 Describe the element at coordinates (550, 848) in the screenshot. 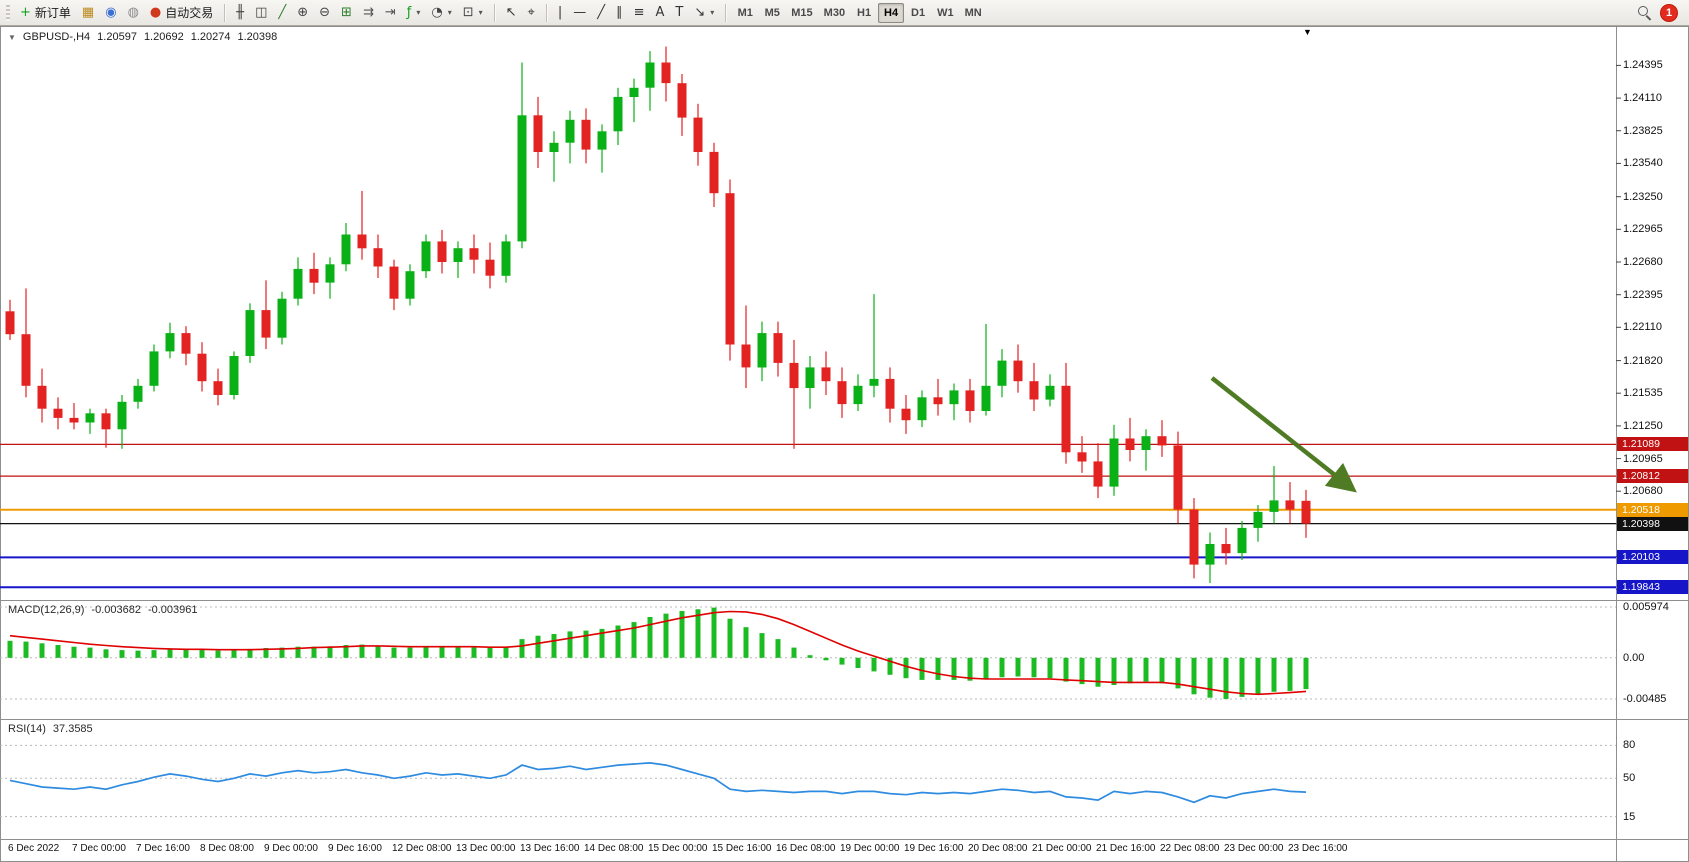

I see `time-axis-label: 13 Dec 16:00` at that location.